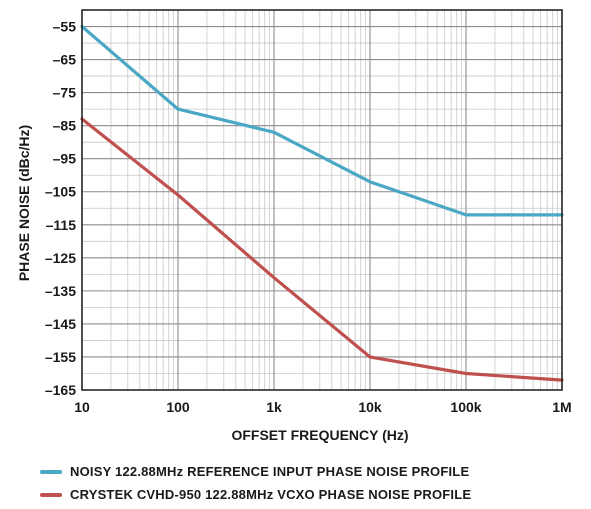 This screenshot has height=509, width=591. I want to click on x-tick-label: 10k, so click(370, 407).